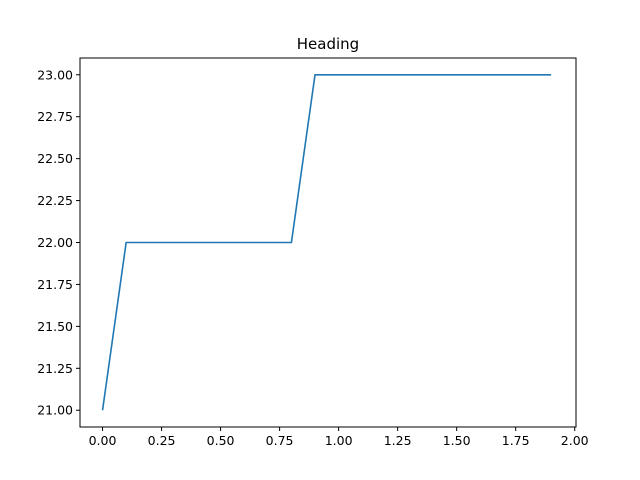  I want to click on x-tick-label: 0.25, so click(162, 440).